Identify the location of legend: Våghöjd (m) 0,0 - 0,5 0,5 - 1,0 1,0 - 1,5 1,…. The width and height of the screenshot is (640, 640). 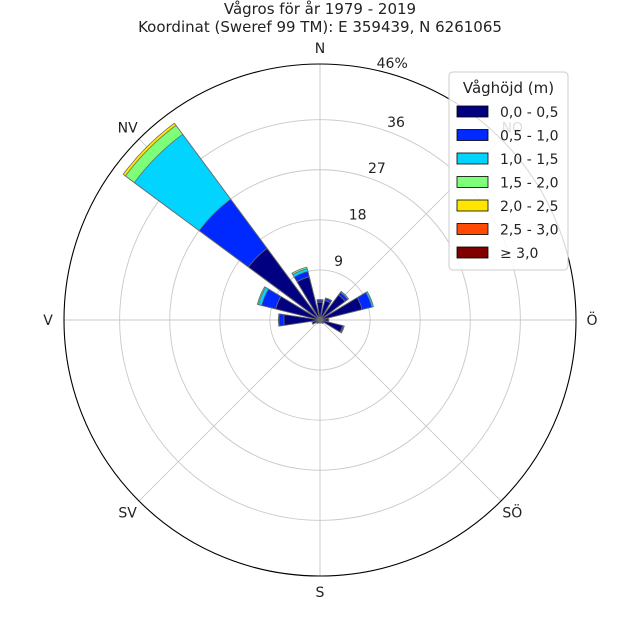
(508, 171).